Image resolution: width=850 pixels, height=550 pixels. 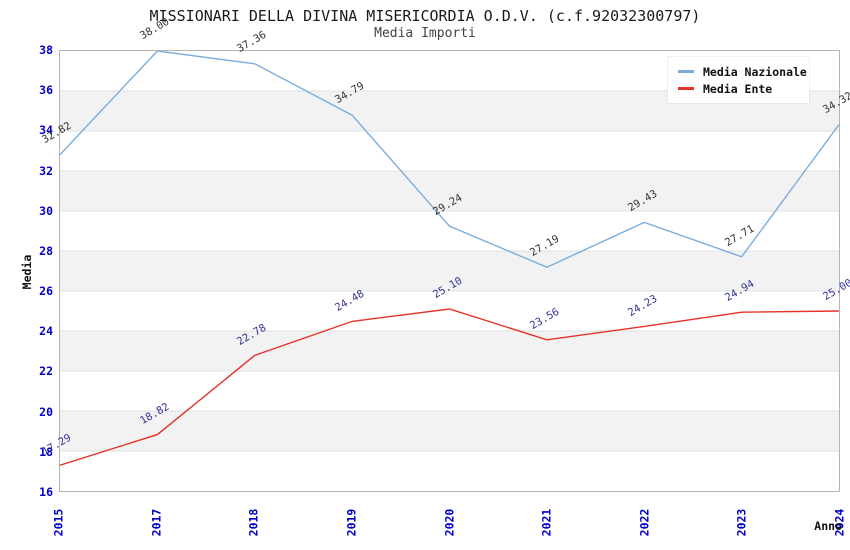 I want to click on y-tick-label: 30, so click(x=46, y=210).